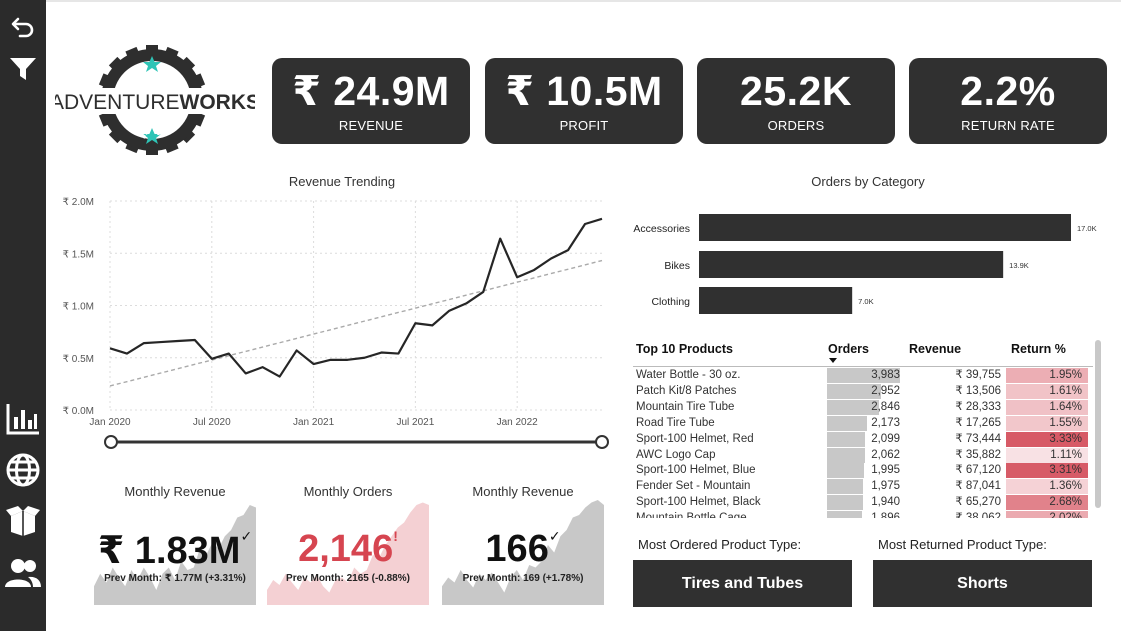 This screenshot has height=631, width=1121. Describe the element at coordinates (23, 470) in the screenshot. I see `globe-icon` at that location.